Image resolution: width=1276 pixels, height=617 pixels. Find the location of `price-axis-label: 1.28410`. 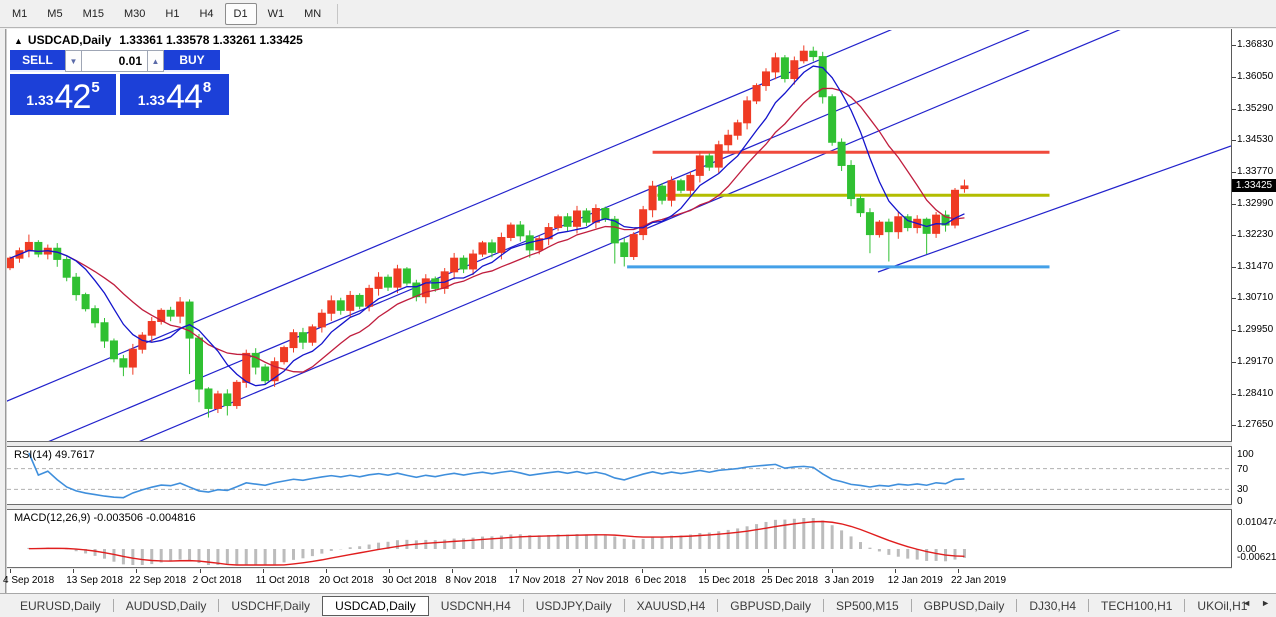

price-axis-label: 1.28410 is located at coordinates (1255, 393).